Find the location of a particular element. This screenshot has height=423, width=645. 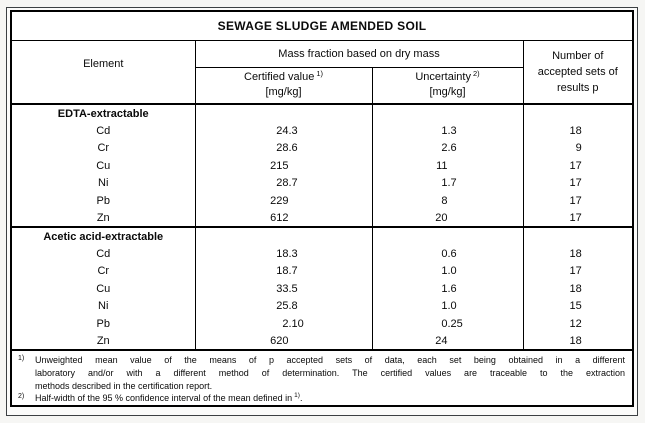

certified-value: 33.5 is located at coordinates (283, 289).